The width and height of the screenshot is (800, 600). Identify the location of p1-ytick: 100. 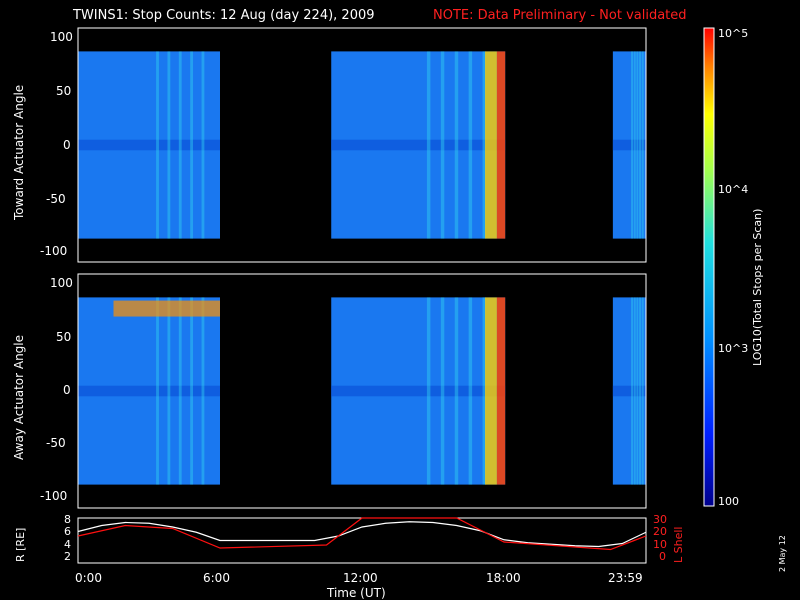
(61, 37).